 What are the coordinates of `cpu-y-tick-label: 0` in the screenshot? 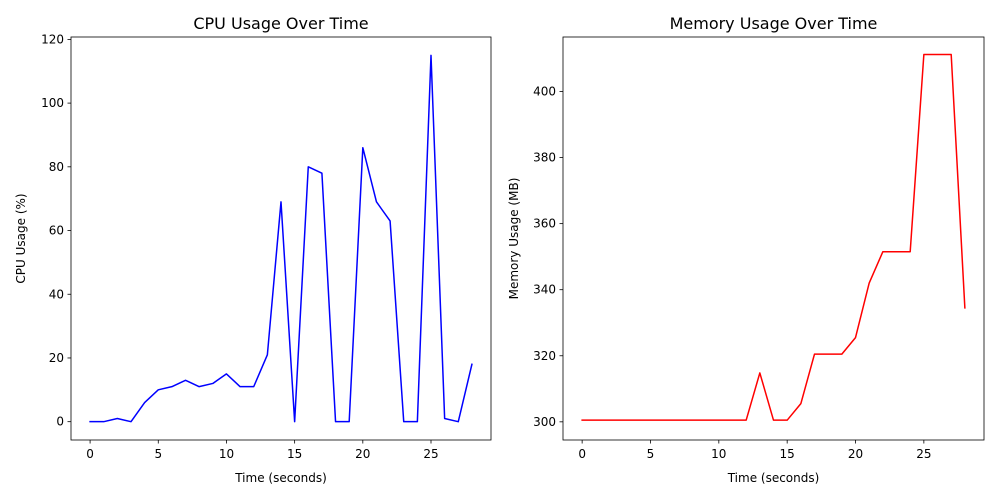 It's located at (60, 422).